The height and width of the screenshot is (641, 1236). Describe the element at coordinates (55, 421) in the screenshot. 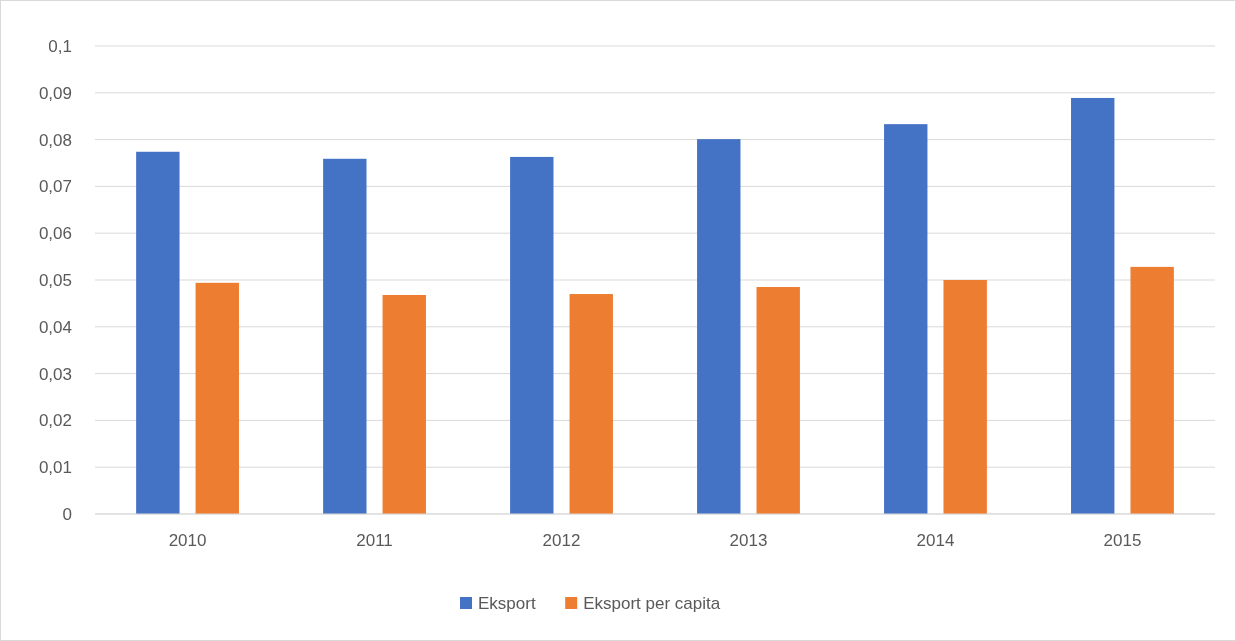

I see `y-tick-label: 0,02` at that location.